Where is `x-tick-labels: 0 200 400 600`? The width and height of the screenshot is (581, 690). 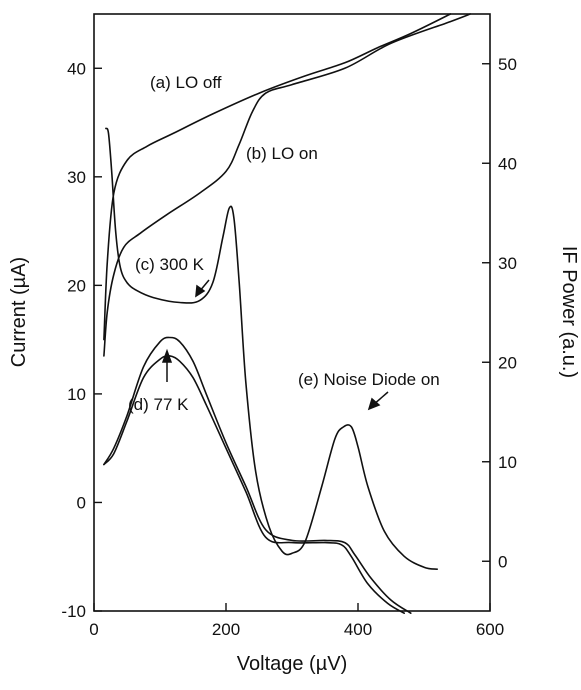 x-tick-labels: 0 200 400 600 is located at coordinates (296, 629).